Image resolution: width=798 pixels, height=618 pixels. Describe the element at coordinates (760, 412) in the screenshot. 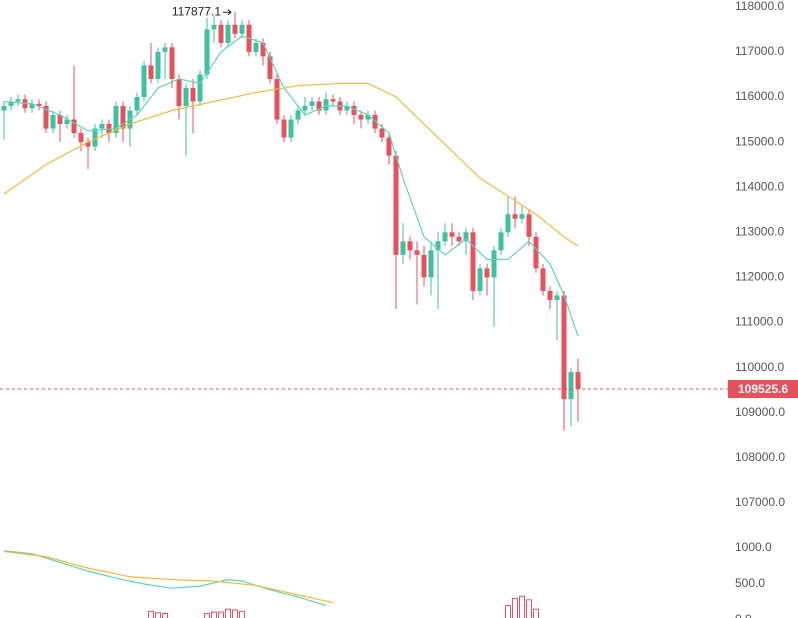

I see `y-tick-label: 109000.0` at that location.